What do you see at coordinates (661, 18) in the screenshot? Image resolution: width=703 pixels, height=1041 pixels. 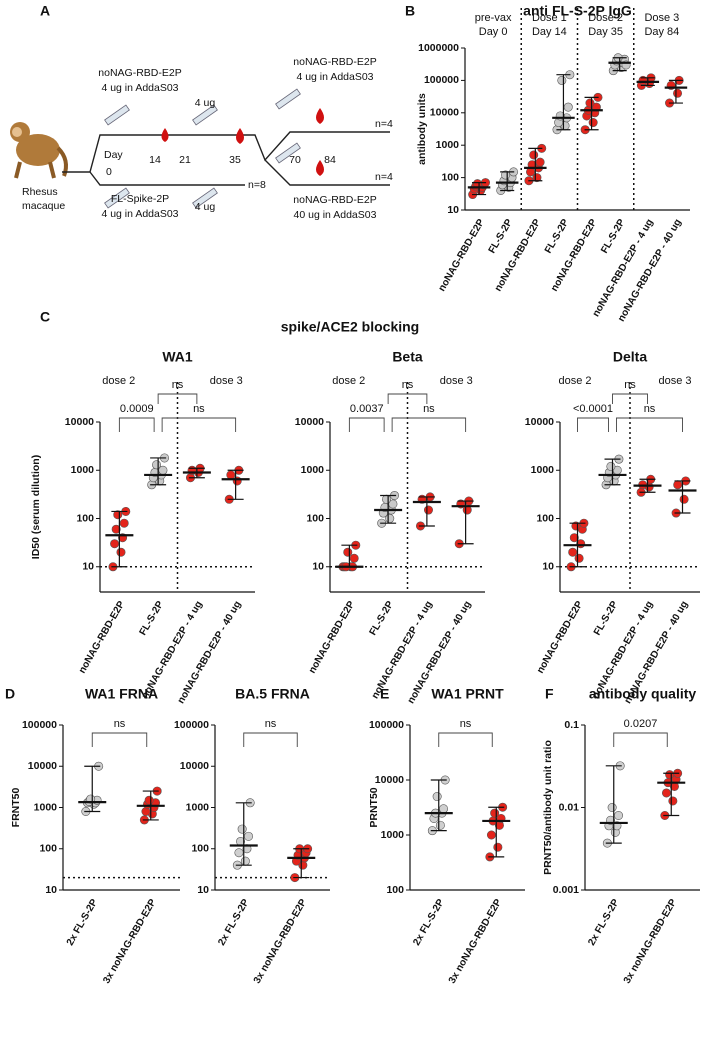 I see `group-header: Dose 3` at bounding box center [661, 18].